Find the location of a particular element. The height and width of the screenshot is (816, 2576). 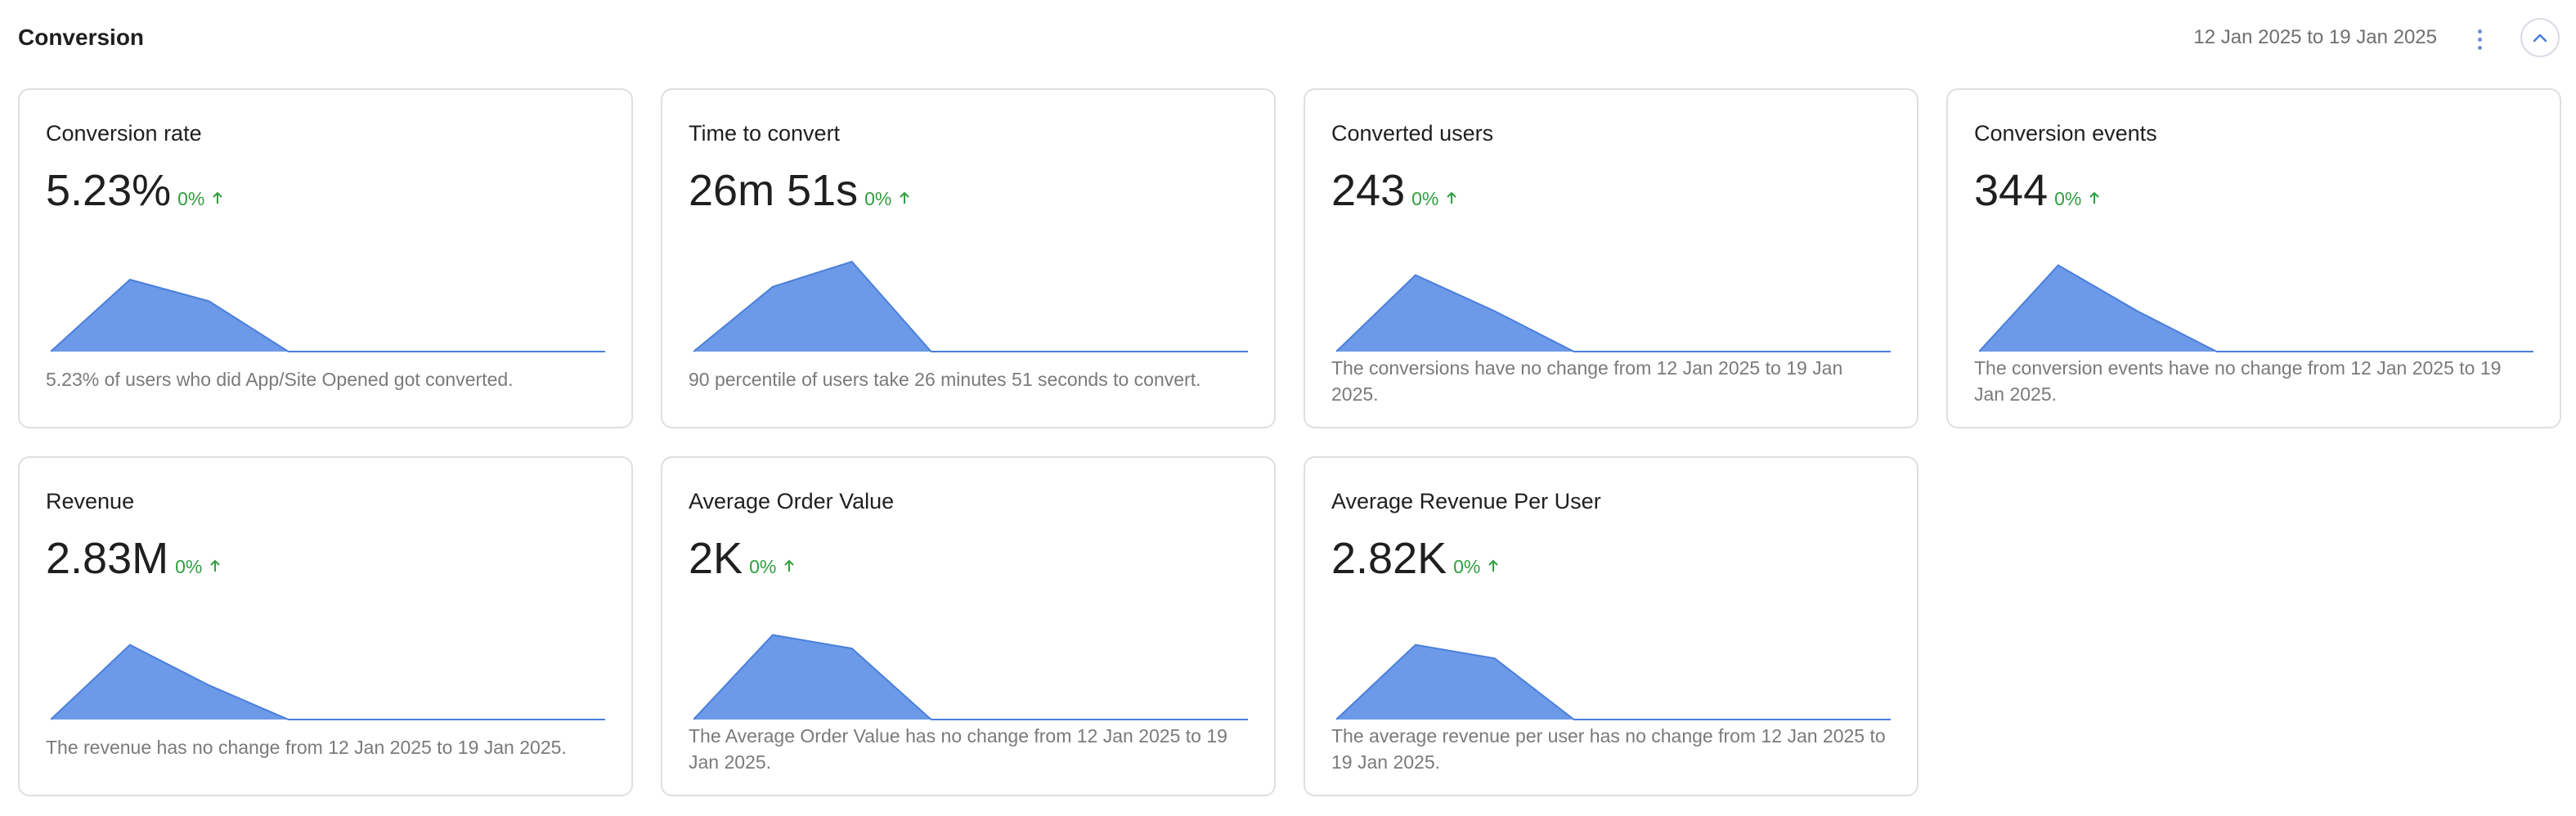

page-title: Conversion is located at coordinates (81, 38).